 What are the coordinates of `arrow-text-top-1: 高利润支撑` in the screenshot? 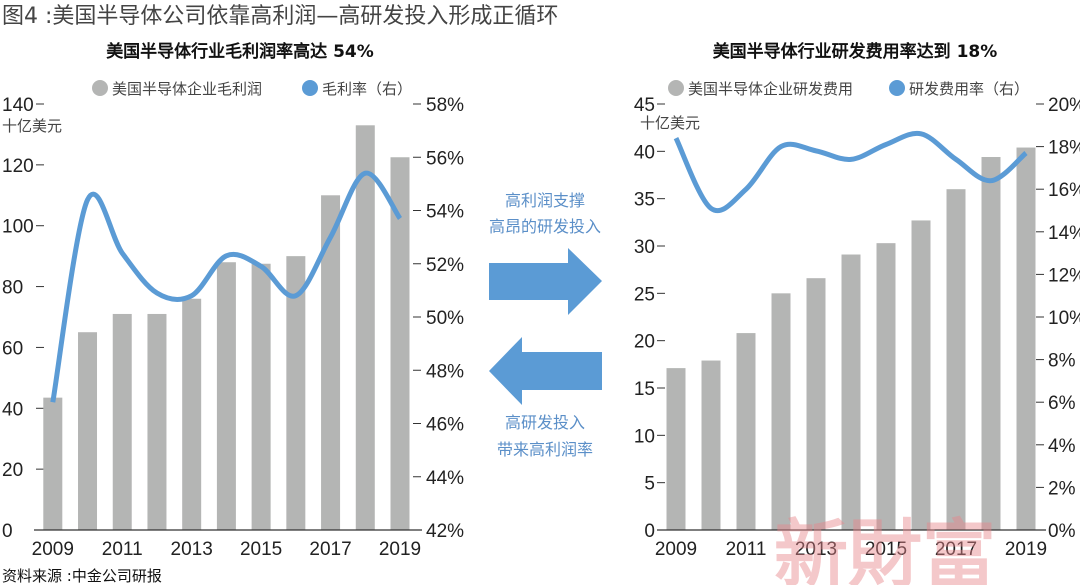 It's located at (545, 200).